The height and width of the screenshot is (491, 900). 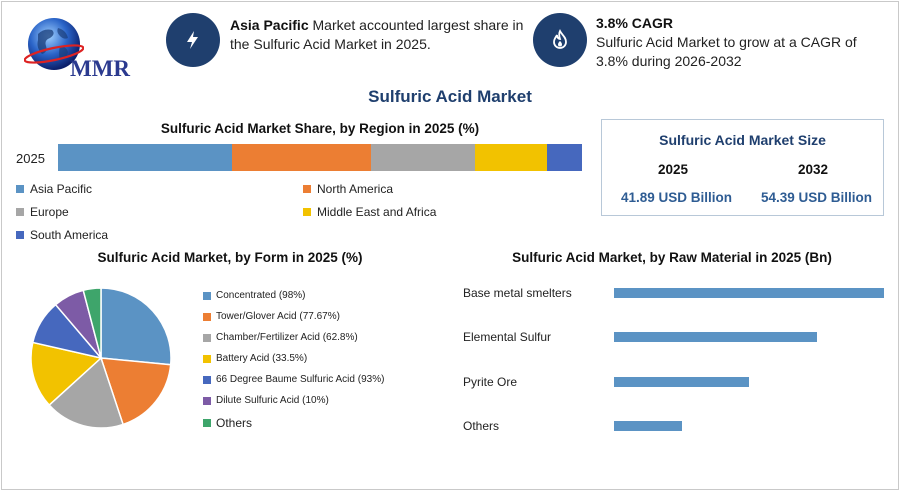 I want to click on legend-item-middle-east-and-africa: Middle East and Africa, so click(x=369, y=212).